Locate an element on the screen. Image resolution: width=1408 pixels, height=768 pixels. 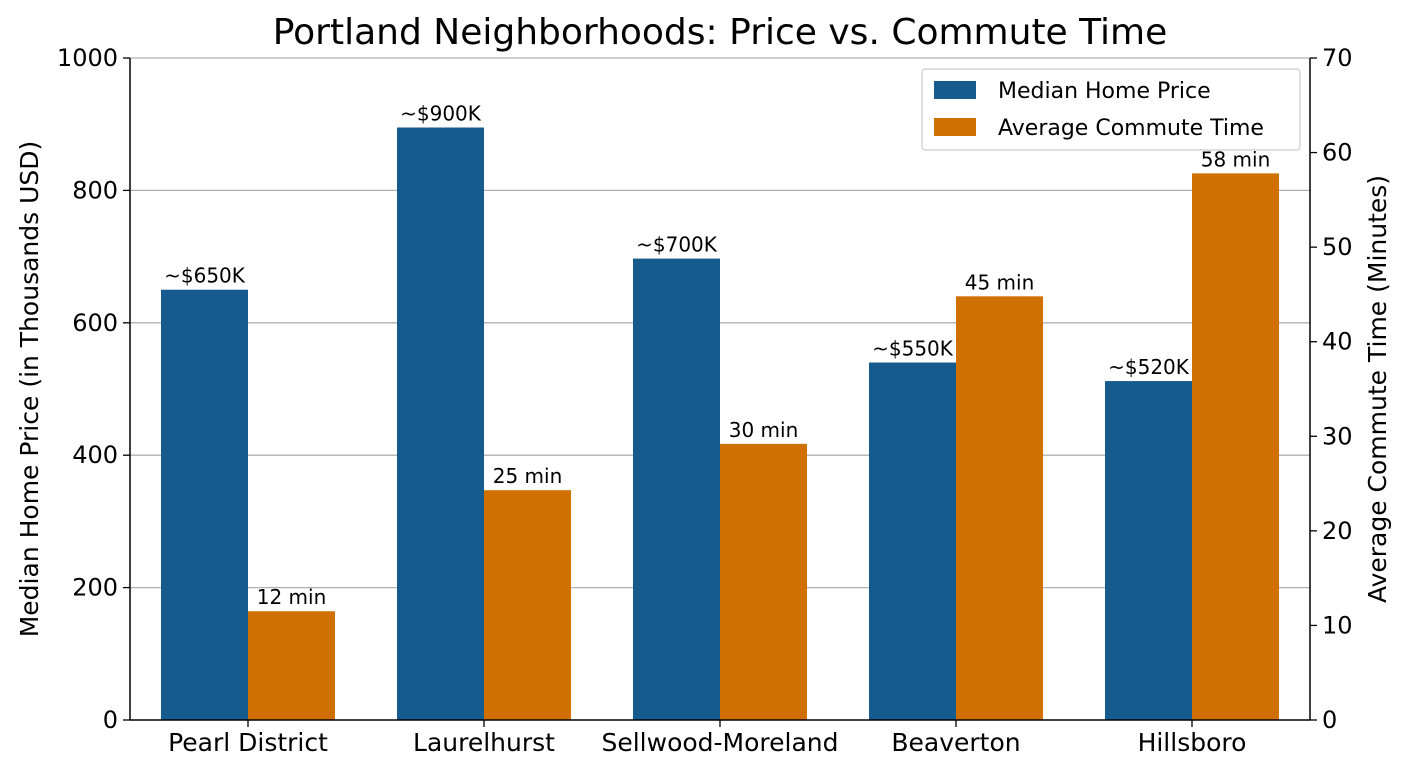
left-axis-ticks: 0 200 400 600 800 1000 is located at coordinates (93, 389).